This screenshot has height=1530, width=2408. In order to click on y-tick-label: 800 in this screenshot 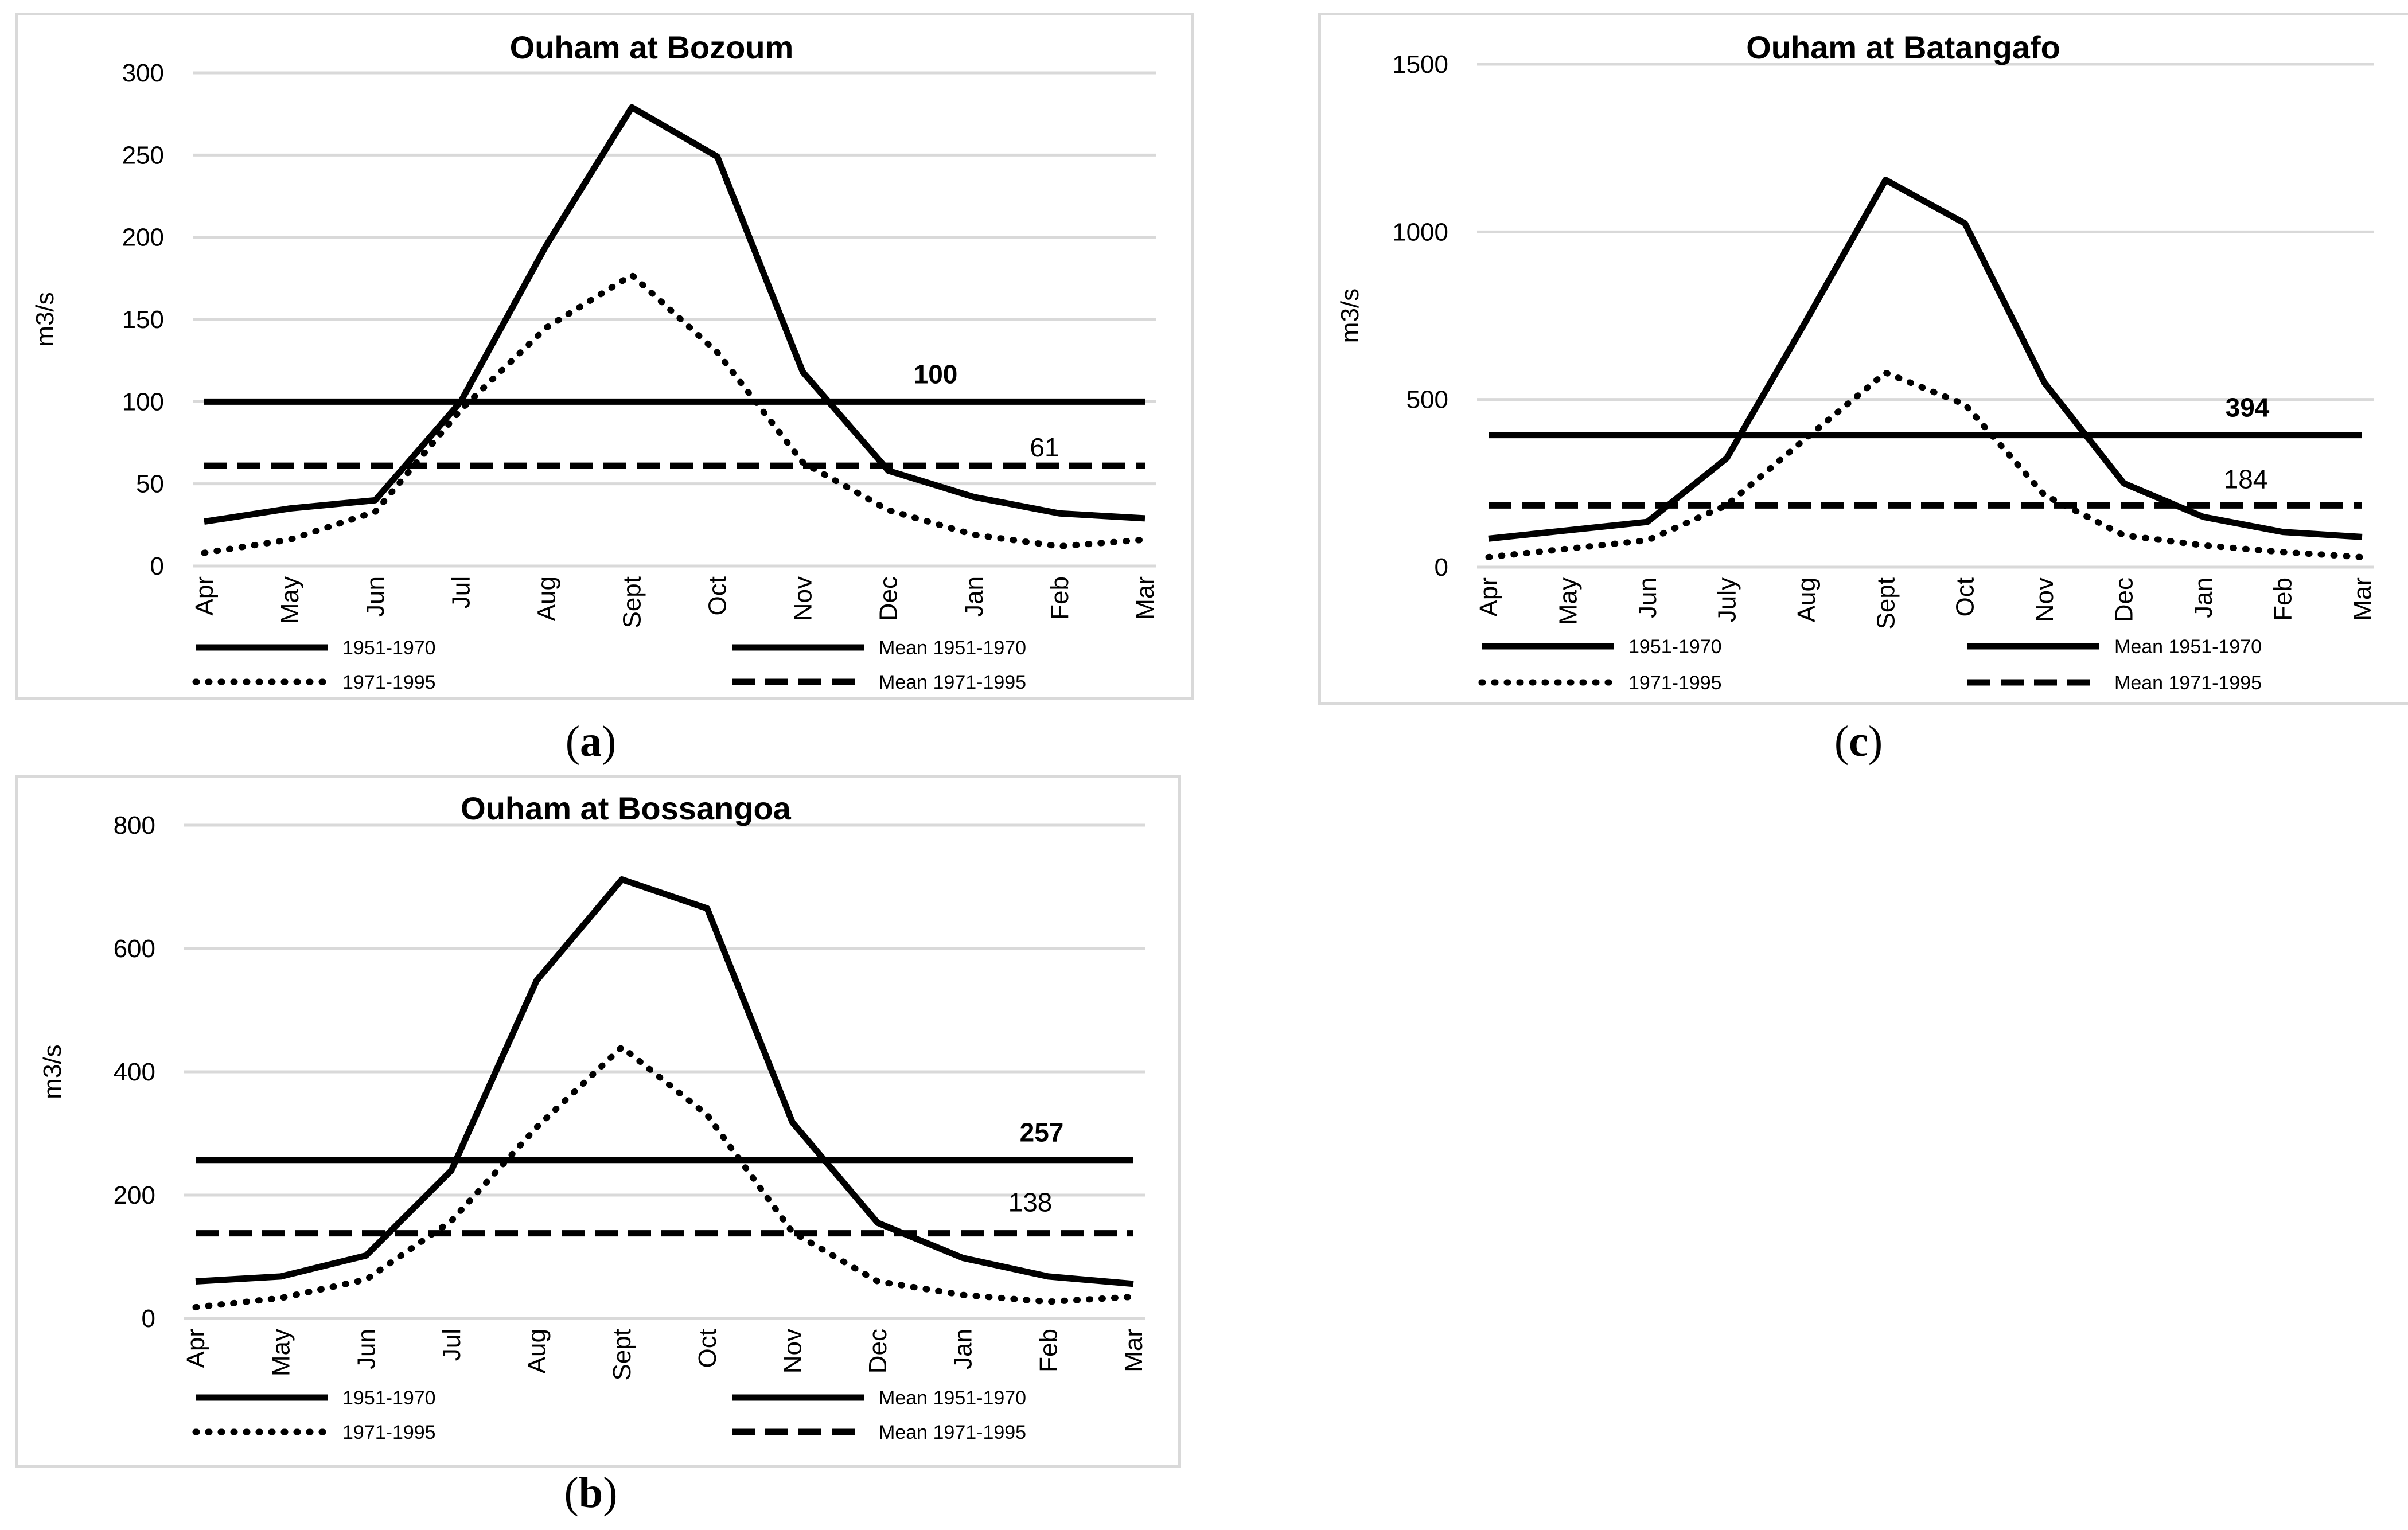, I will do `click(134, 825)`.